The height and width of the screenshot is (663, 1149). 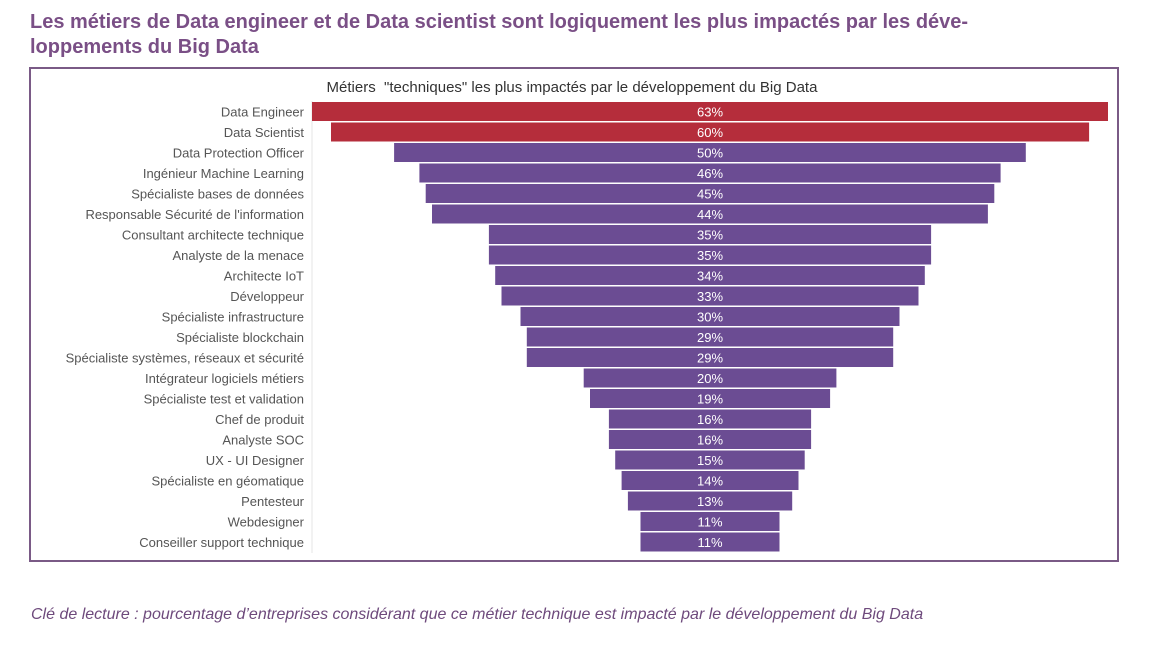 What do you see at coordinates (144, 47) in the screenshot?
I see `headline-line-2: loppements du Big Data` at bounding box center [144, 47].